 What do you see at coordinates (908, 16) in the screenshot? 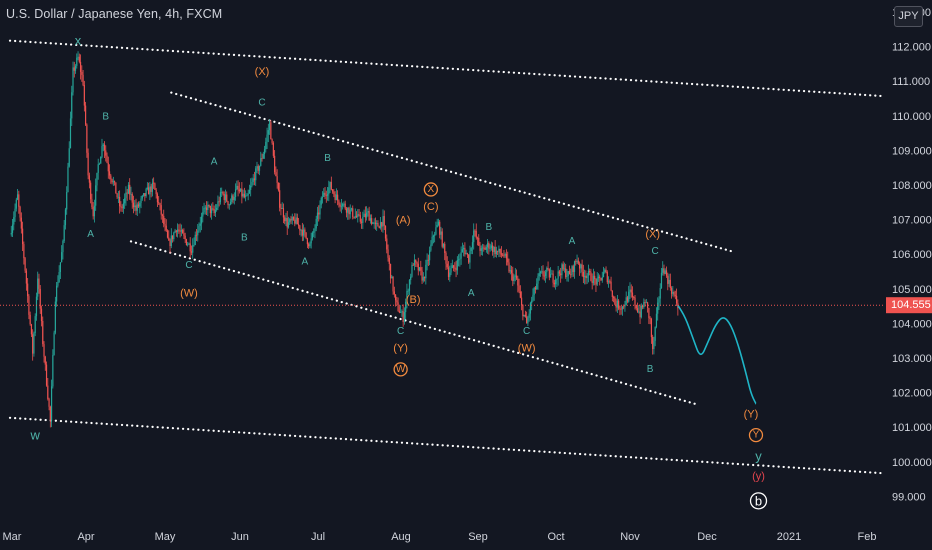
I see `currency-button: JPY` at bounding box center [908, 16].